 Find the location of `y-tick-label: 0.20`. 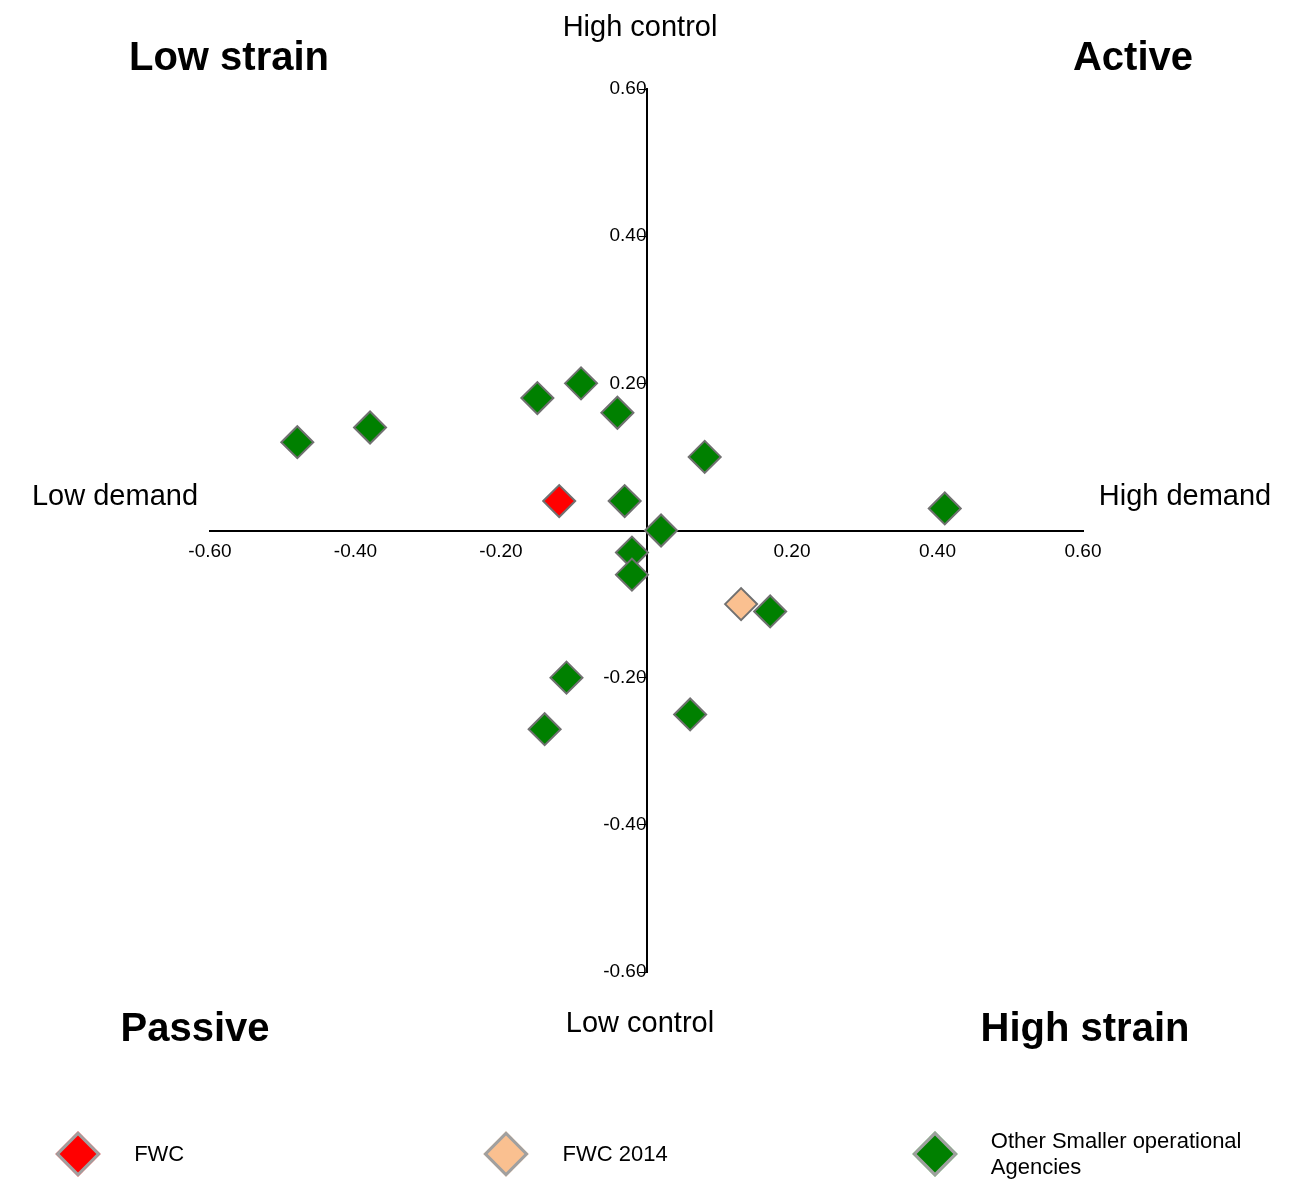

y-tick-label: 0.20 is located at coordinates (628, 382).